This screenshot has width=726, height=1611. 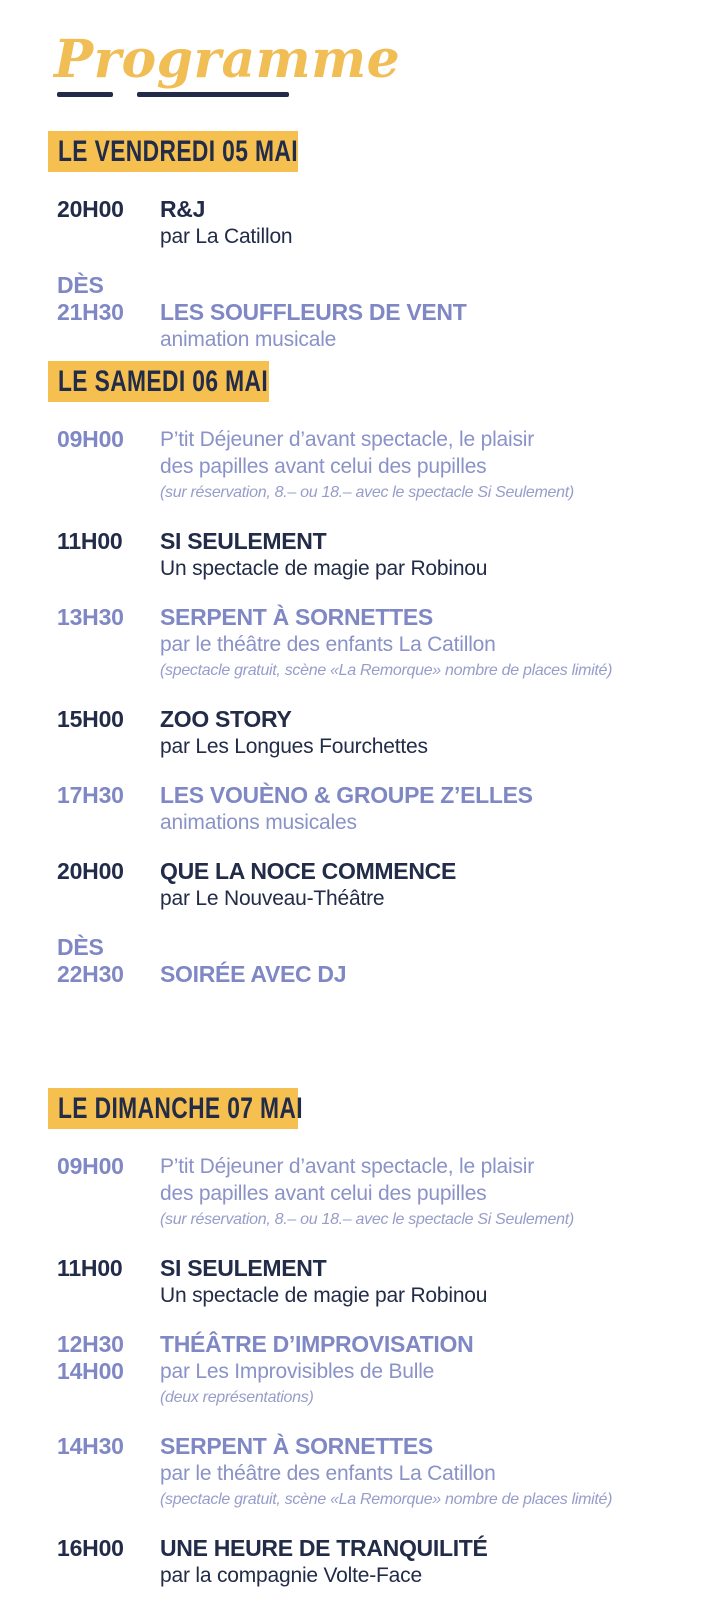 What do you see at coordinates (90, 974) in the screenshot?
I see `event-time: 22H30` at bounding box center [90, 974].